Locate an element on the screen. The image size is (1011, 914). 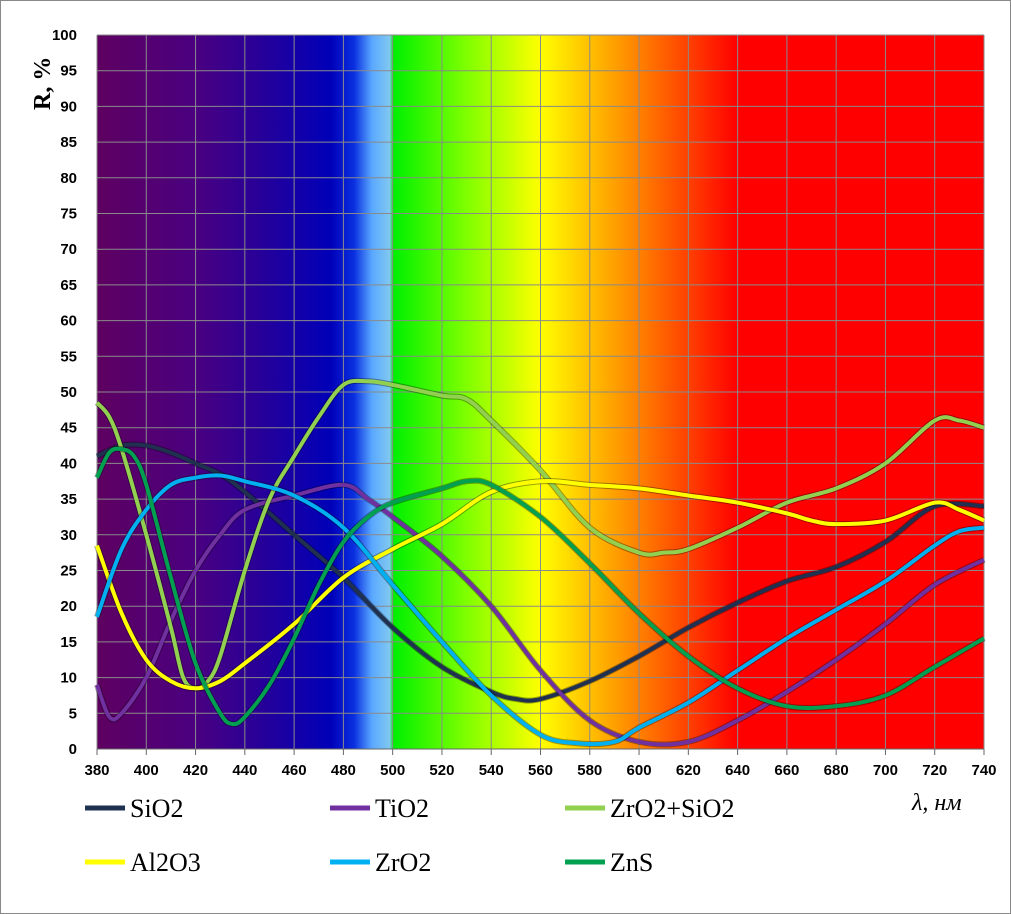
x-tick-label: 700 is located at coordinates (885, 770).